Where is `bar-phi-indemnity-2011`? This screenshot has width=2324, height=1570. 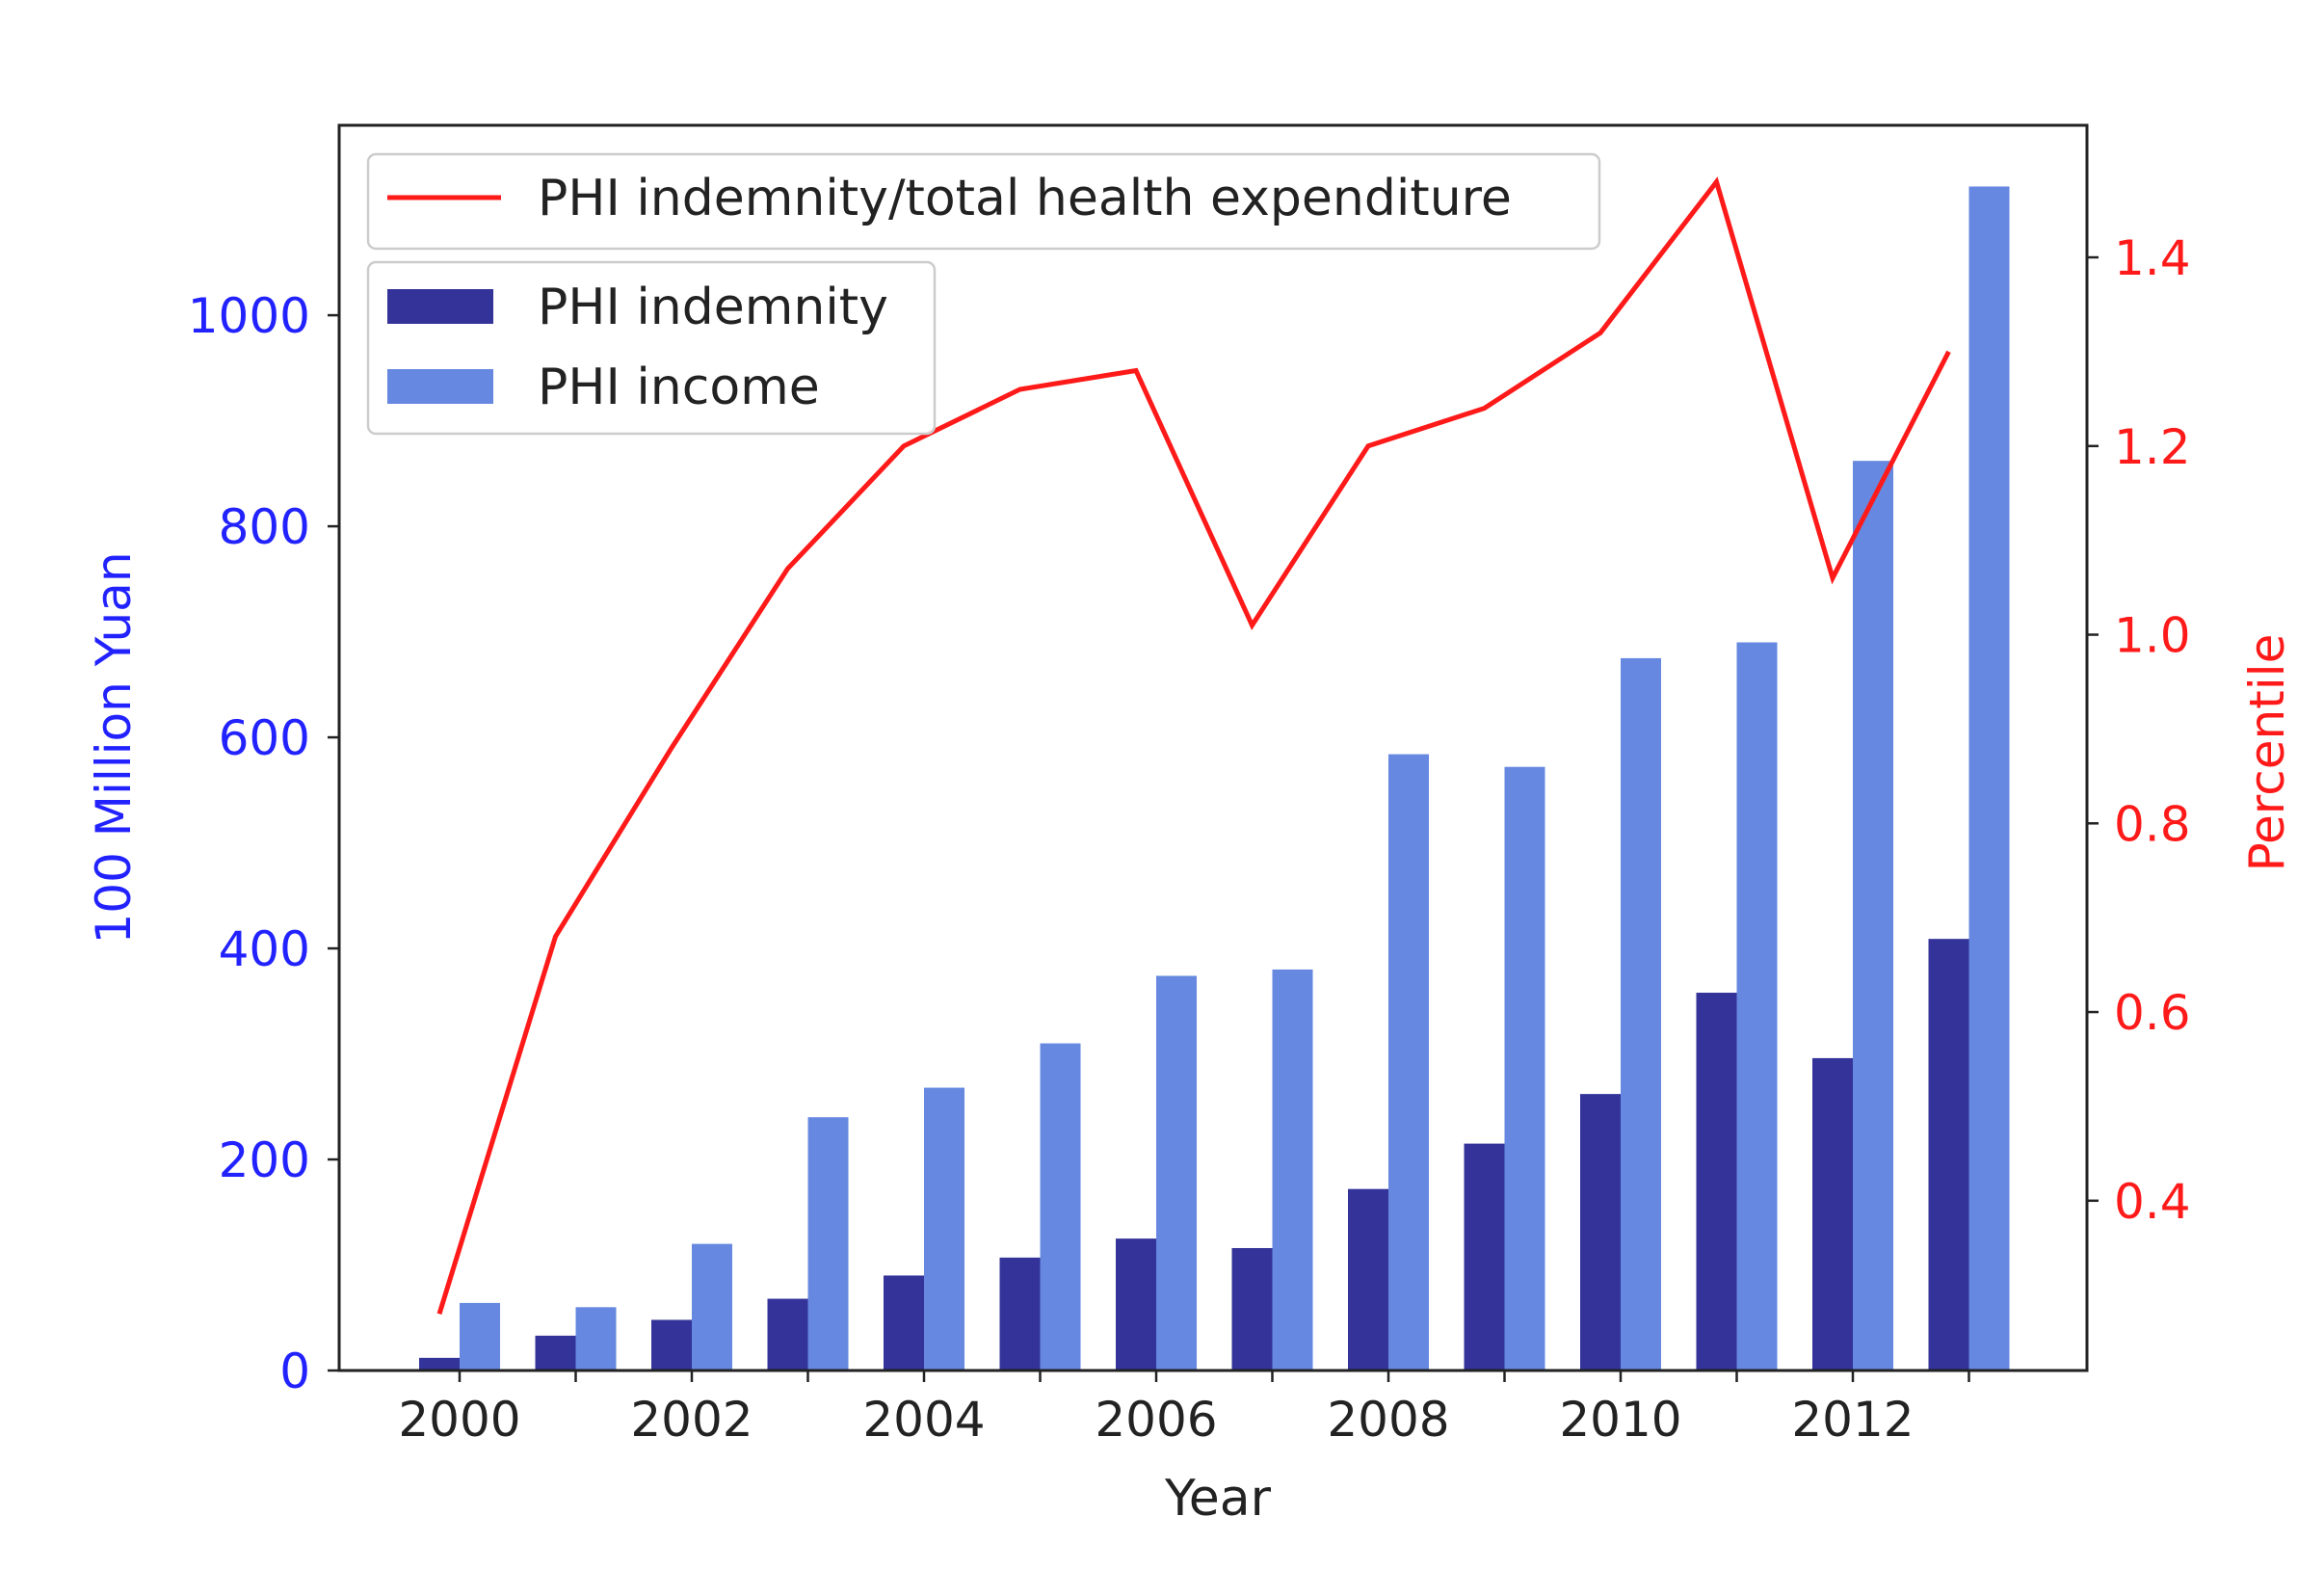
bar-phi-indemnity-2011 is located at coordinates (1717, 1181).